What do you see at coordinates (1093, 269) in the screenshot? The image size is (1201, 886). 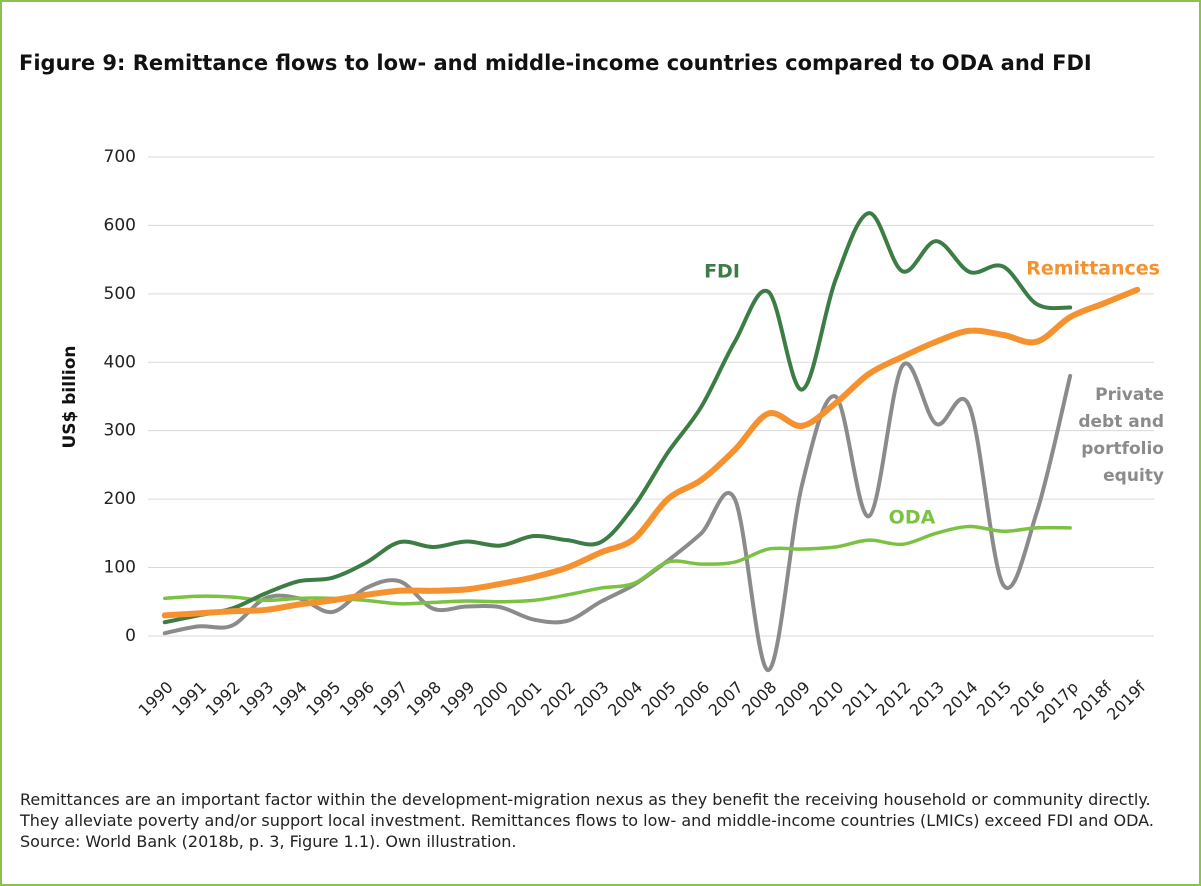 I see `series-label: Remittances` at bounding box center [1093, 269].